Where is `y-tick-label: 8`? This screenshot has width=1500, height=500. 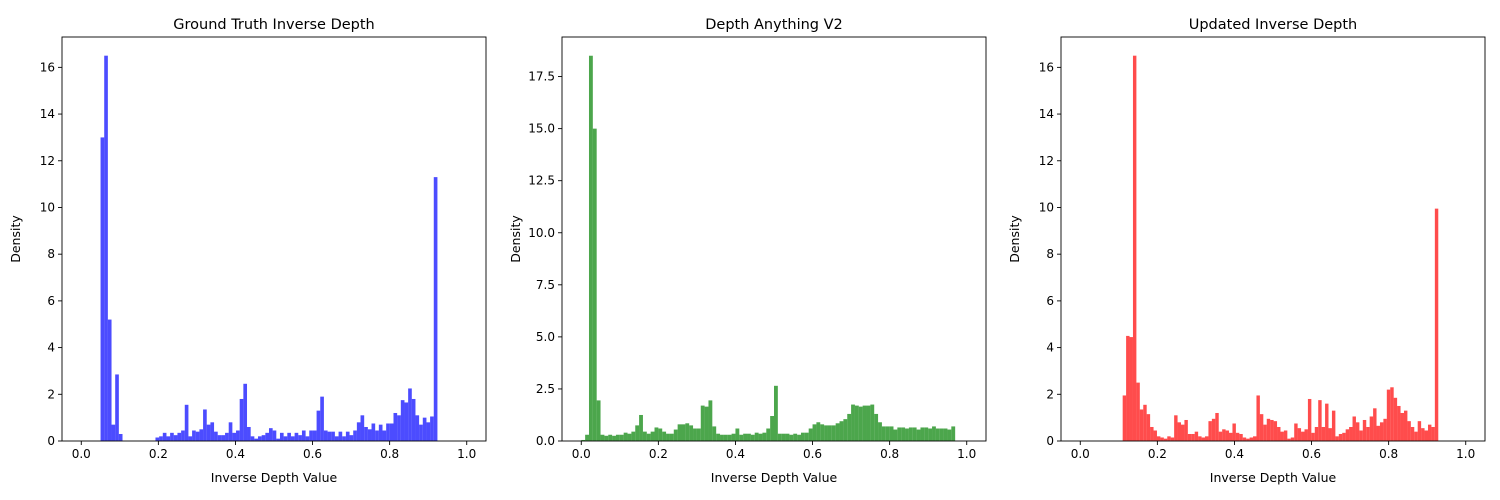
y-tick-label: 8 is located at coordinates (1050, 254).